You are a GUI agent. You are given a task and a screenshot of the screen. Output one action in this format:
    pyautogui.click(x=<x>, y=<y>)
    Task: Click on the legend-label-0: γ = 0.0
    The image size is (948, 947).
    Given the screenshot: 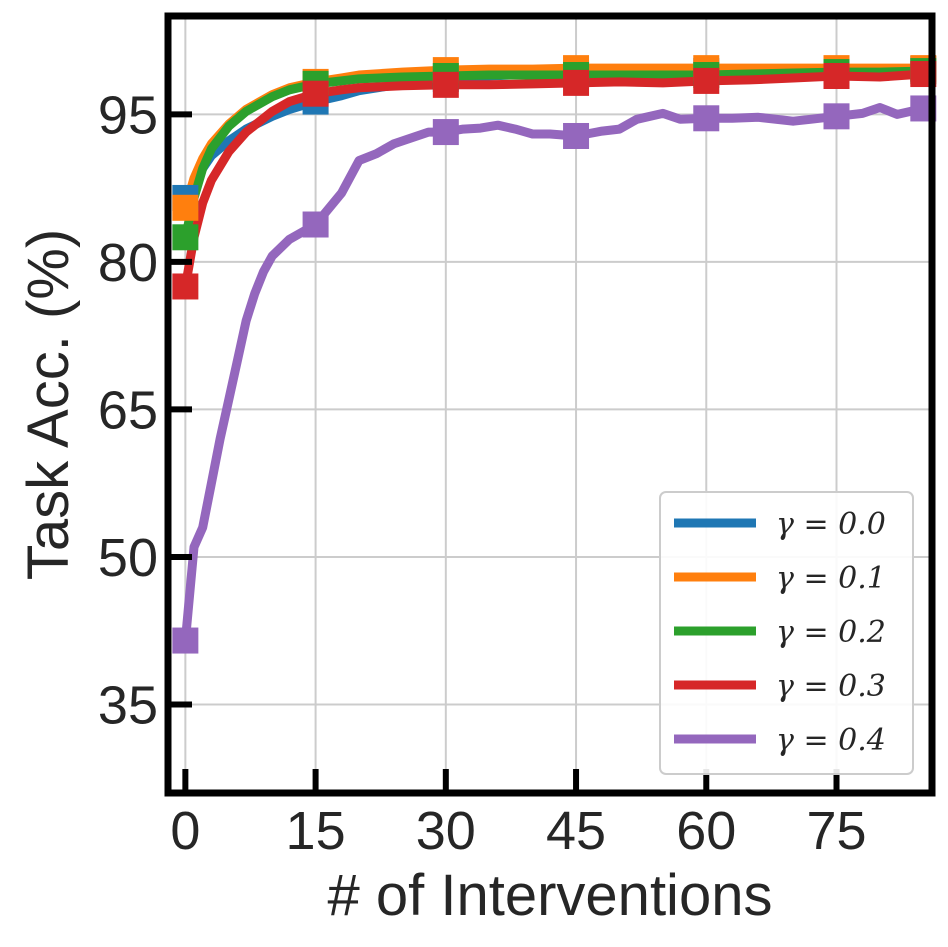 What is the action you would take?
    pyautogui.click(x=831, y=524)
    